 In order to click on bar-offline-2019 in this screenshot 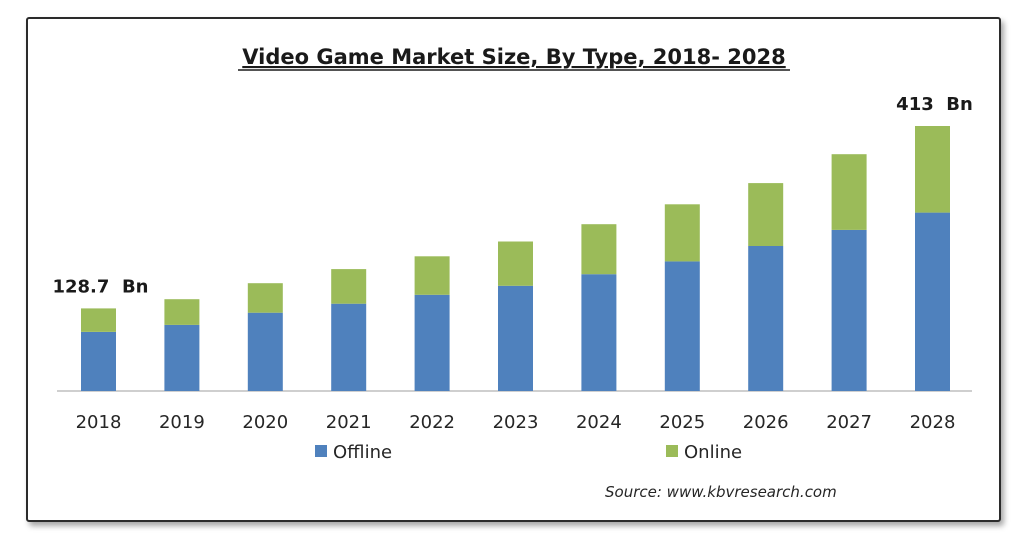, I will do `click(182, 357)`.